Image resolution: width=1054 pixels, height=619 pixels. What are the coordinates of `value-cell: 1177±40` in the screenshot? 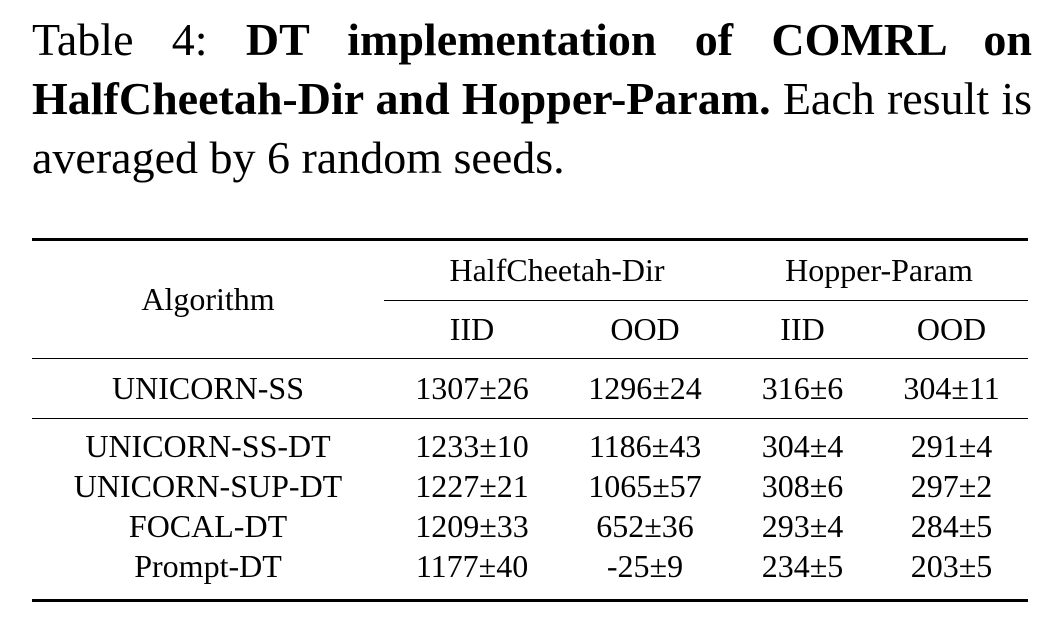 It's located at (472, 566).